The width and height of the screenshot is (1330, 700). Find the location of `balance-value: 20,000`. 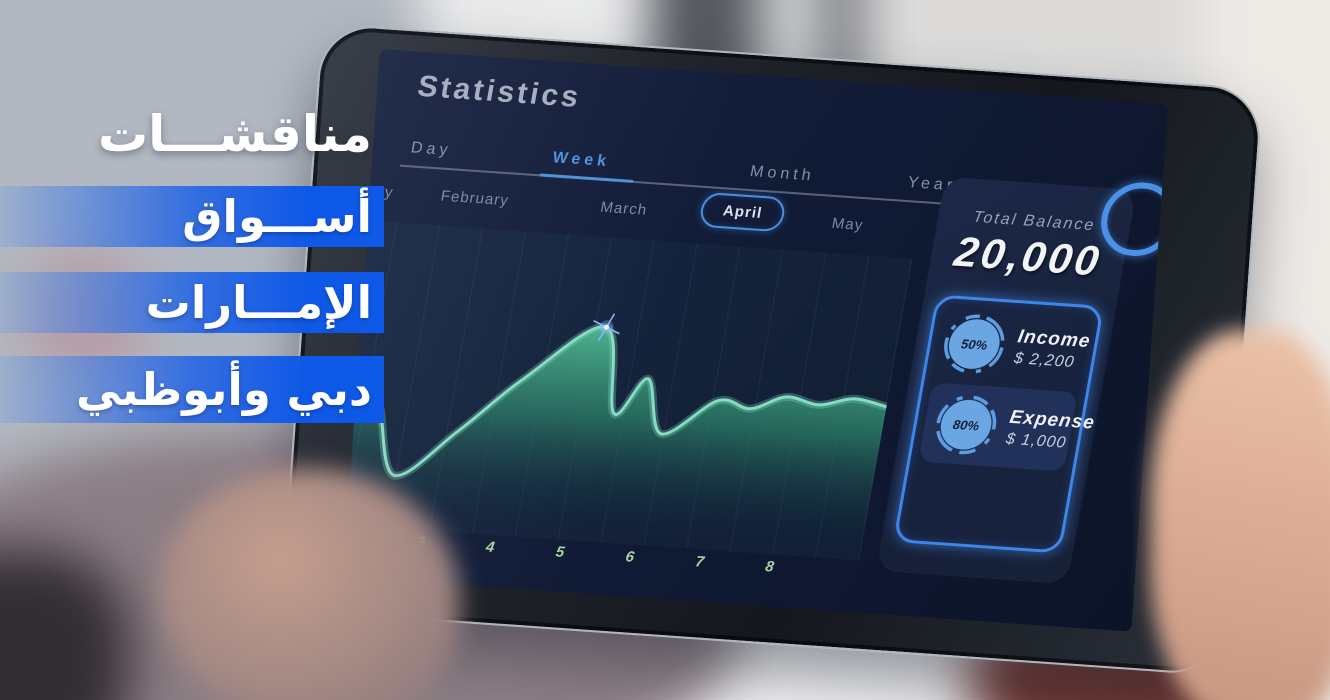

balance-value: 20,000 is located at coordinates (1028, 256).